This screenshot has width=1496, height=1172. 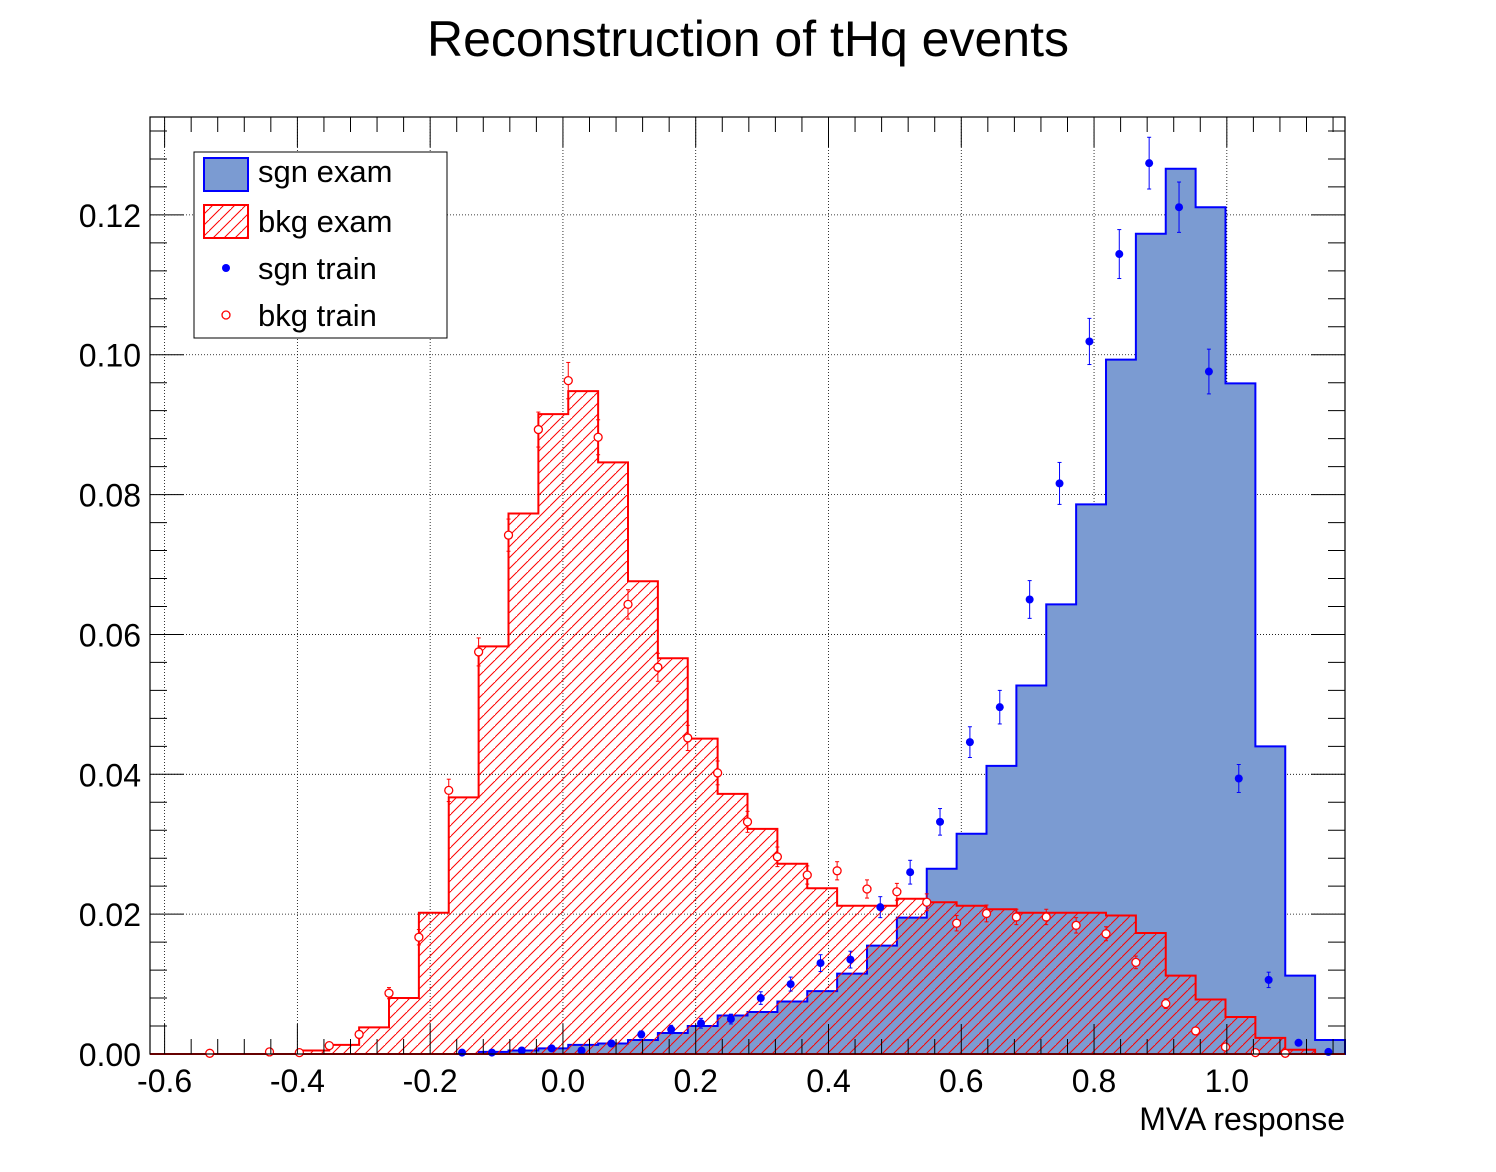 What do you see at coordinates (325, 221) in the screenshot?
I see `legend-label-bkg-exam: bkg exam` at bounding box center [325, 221].